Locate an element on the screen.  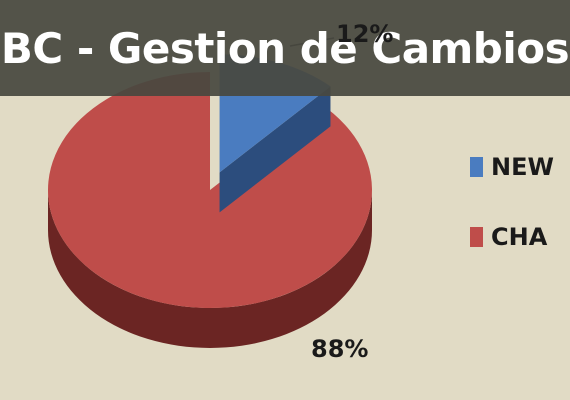
data-label-new: 12% is located at coordinates (365, 34).